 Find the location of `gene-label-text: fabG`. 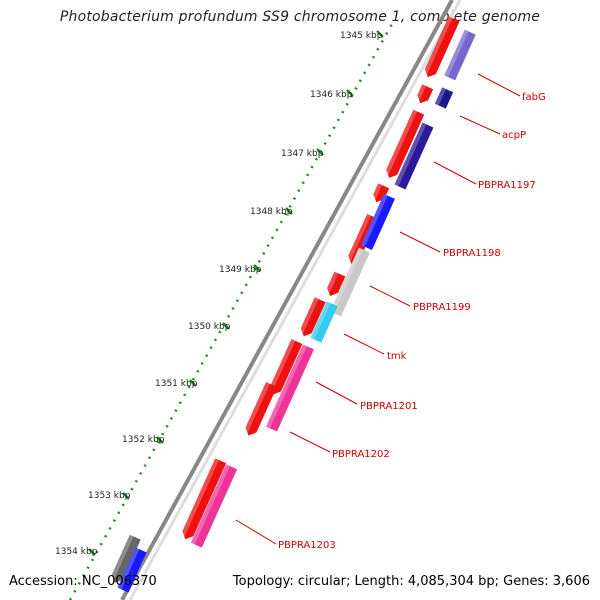

gene-label-text: fabG is located at coordinates (534, 97).